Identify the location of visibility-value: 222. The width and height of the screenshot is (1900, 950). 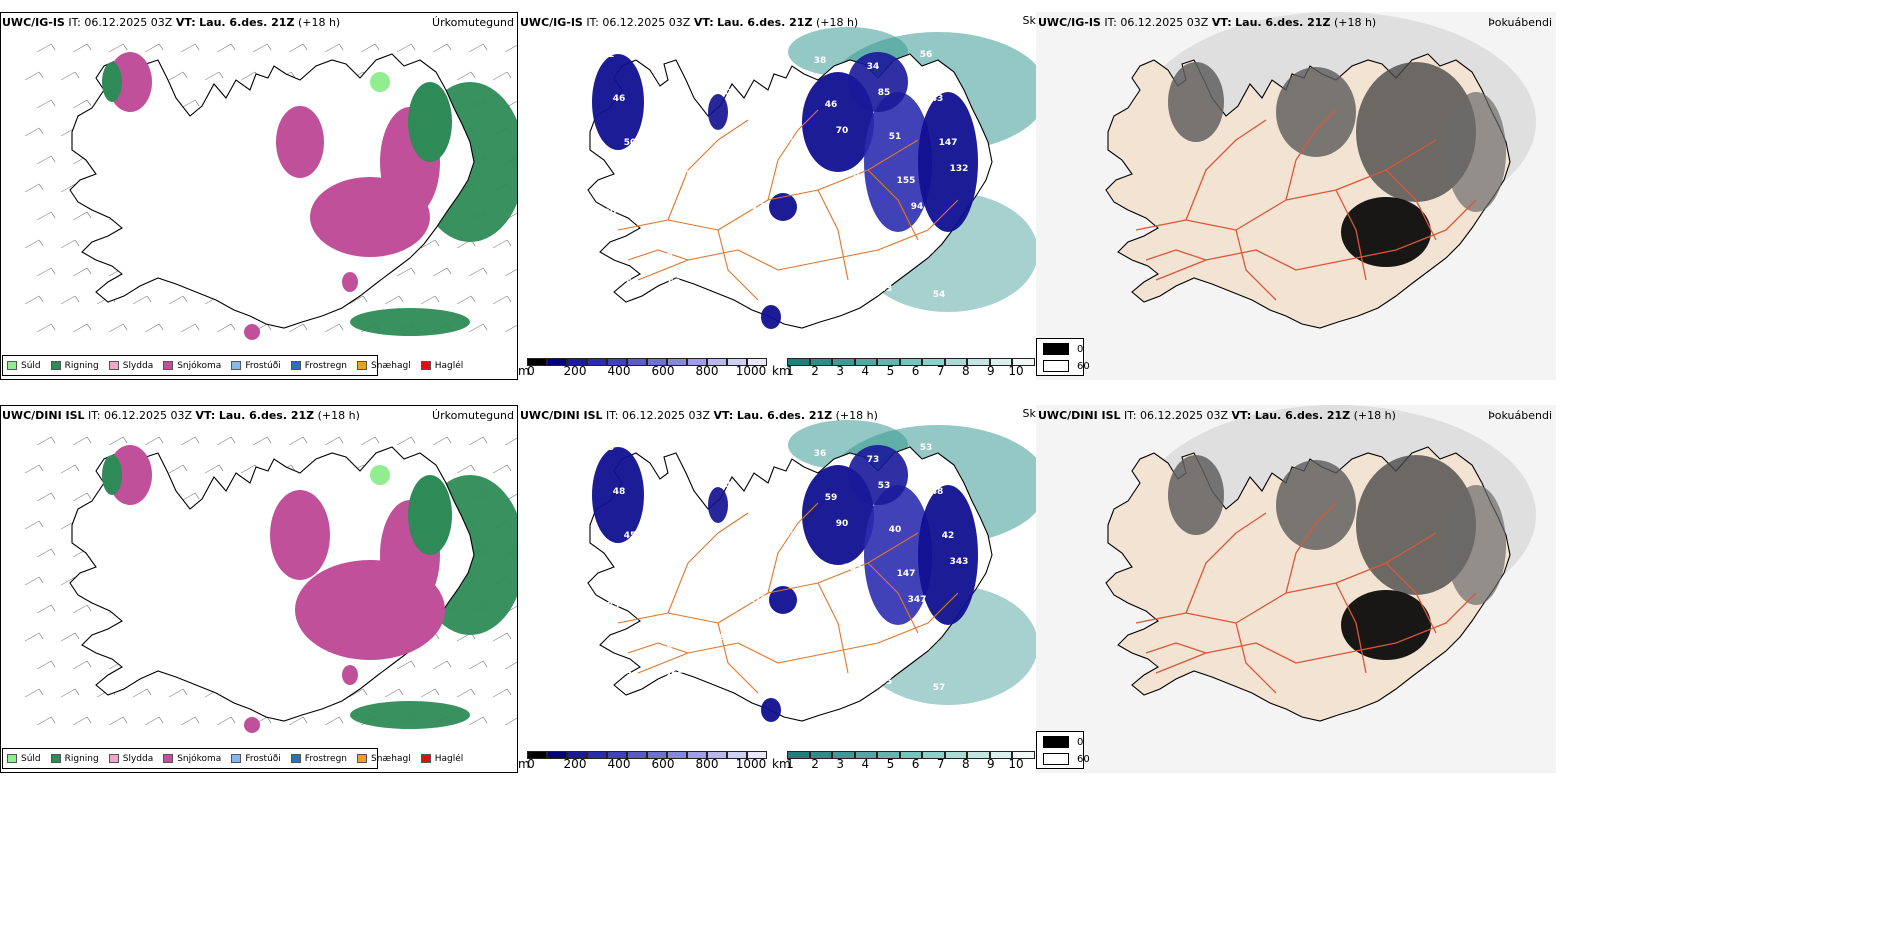
(652, 213).